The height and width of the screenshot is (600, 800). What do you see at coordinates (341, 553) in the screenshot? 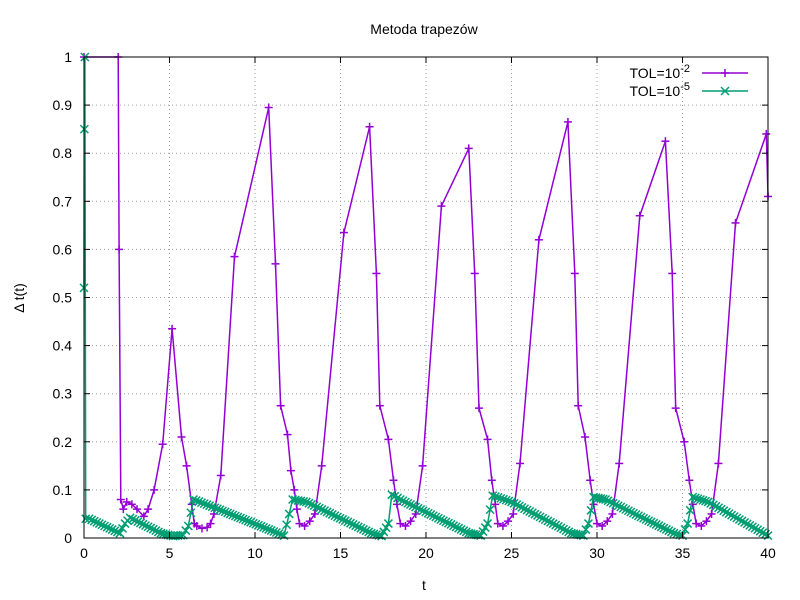
I see `x-tick-label: 15` at bounding box center [341, 553].